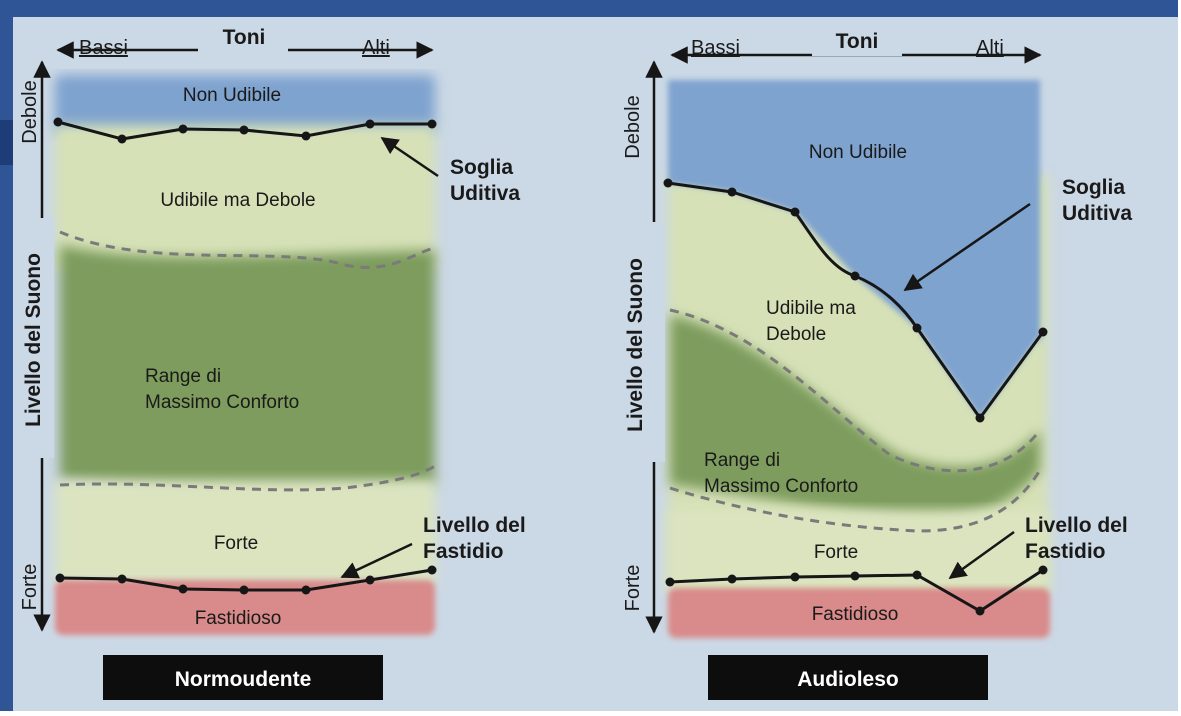  I want to click on right-threshold-points, so click(855, 300).